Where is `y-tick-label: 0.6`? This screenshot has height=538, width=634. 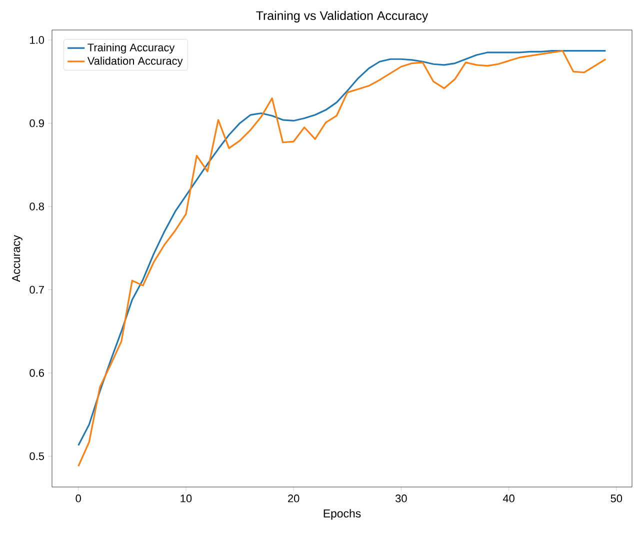
y-tick-label: 0.6 is located at coordinates (37, 373).